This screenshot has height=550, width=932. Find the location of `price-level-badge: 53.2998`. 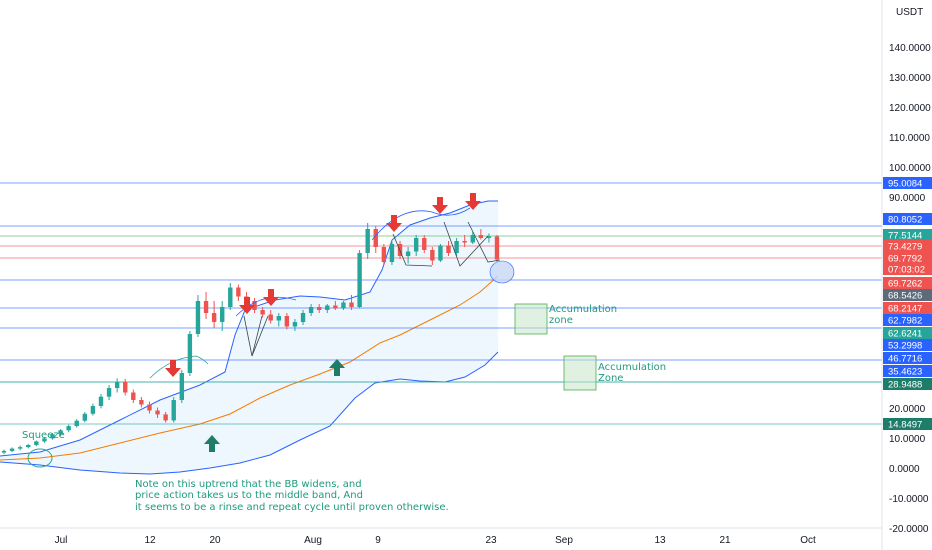

price-level-badge: 53.2998 is located at coordinates (907, 345).